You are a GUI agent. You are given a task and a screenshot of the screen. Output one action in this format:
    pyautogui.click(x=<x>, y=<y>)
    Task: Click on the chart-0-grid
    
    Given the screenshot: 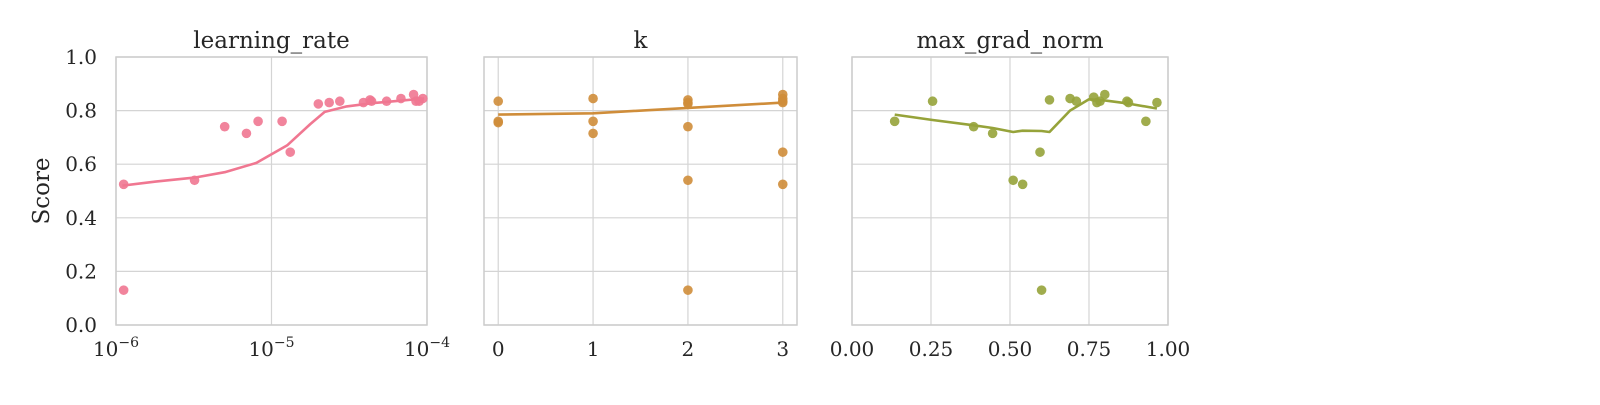 What is the action you would take?
    pyautogui.click(x=271, y=191)
    